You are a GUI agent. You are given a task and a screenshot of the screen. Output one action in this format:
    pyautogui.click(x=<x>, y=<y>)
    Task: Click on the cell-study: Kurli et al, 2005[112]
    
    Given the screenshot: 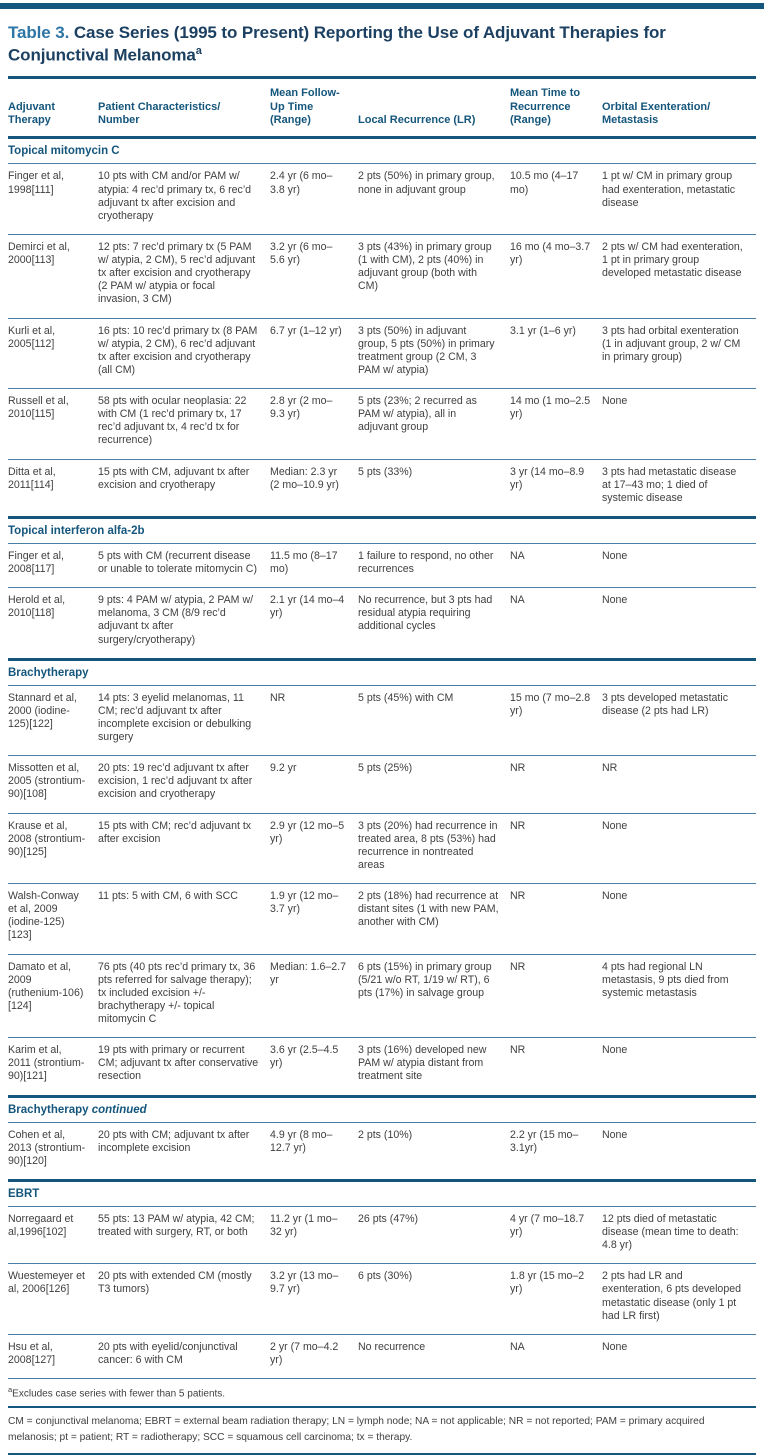 What is the action you would take?
    pyautogui.click(x=32, y=337)
    